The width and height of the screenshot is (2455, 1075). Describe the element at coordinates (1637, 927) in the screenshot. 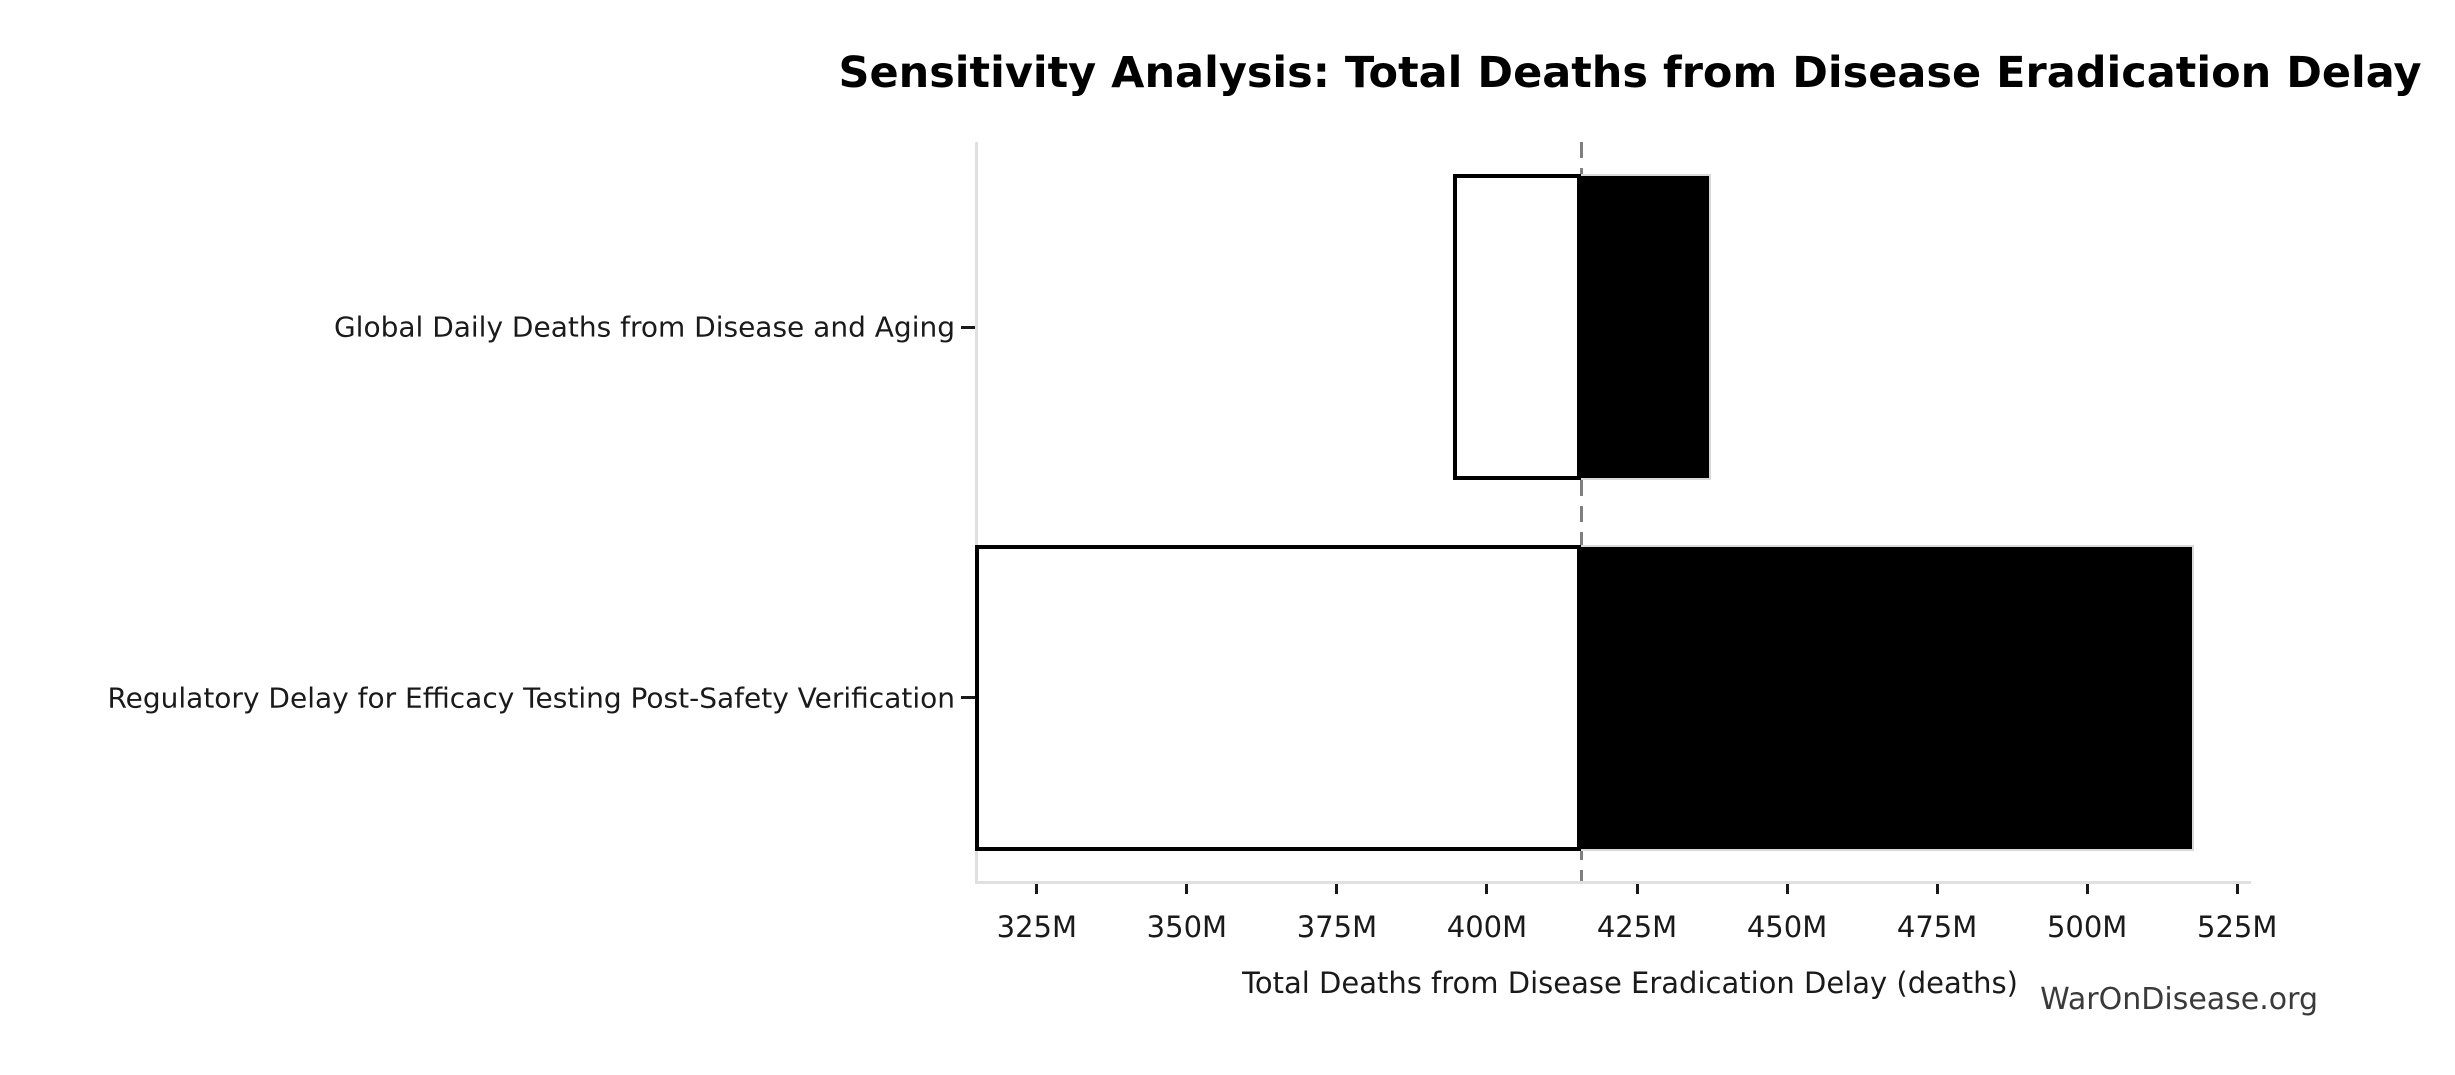

I see `x-tick-label: 425M` at that location.